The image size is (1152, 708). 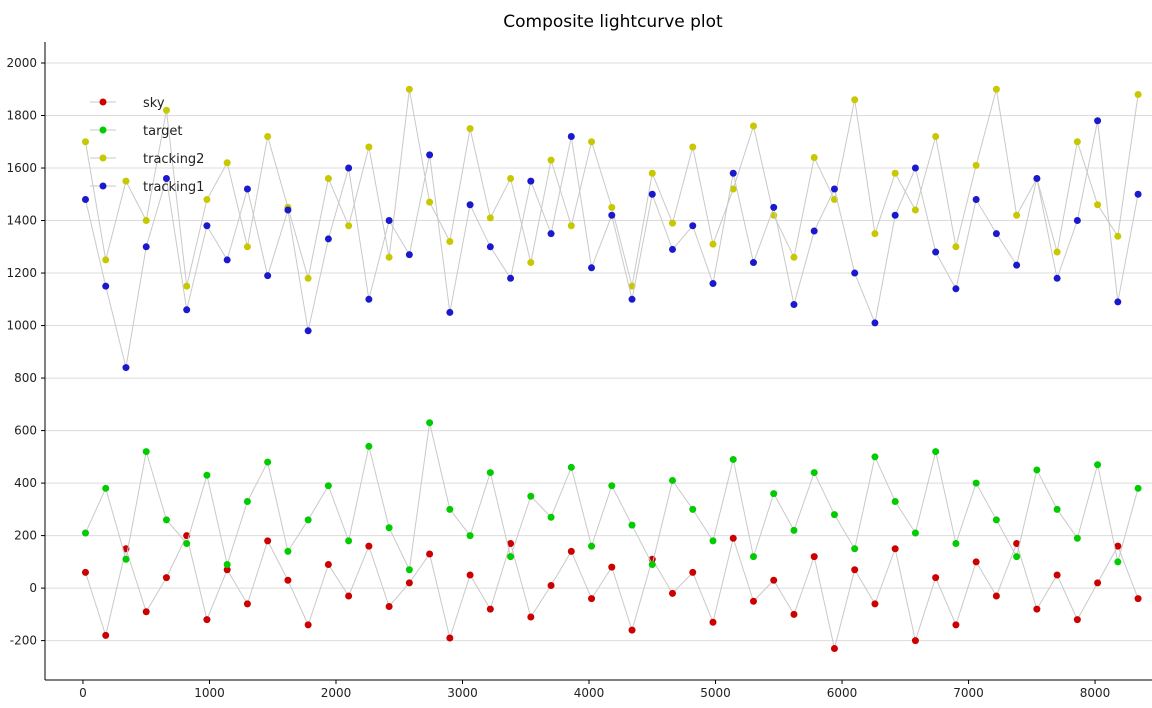 What do you see at coordinates (147, 187) in the screenshot?
I see `legend-item-tracking1: tracking1` at bounding box center [147, 187].